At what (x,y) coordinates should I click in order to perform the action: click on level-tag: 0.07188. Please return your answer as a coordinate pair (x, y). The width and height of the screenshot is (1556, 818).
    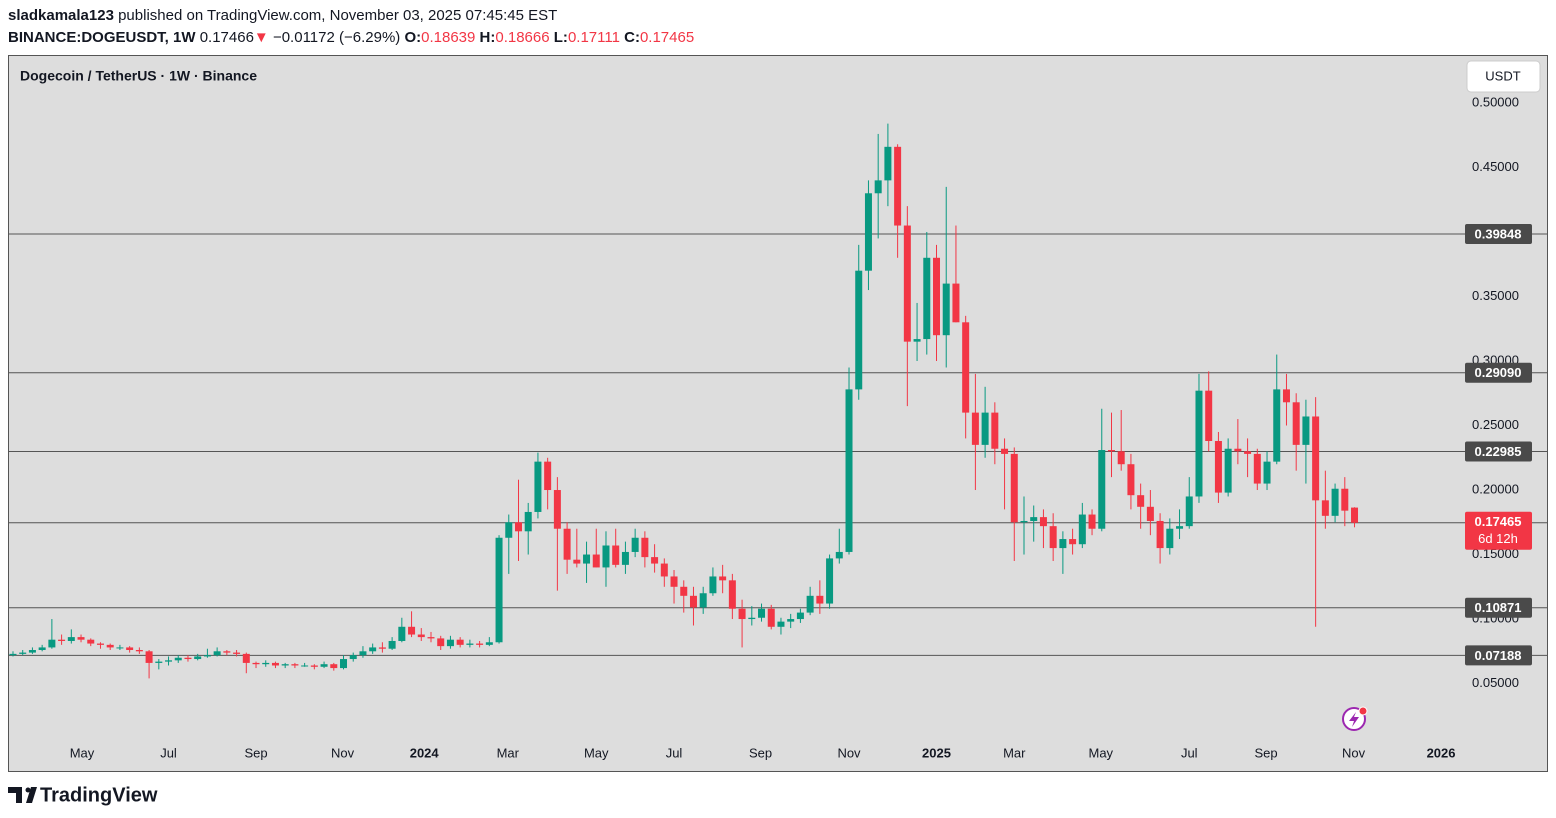
    Looking at the image, I should click on (1498, 655).